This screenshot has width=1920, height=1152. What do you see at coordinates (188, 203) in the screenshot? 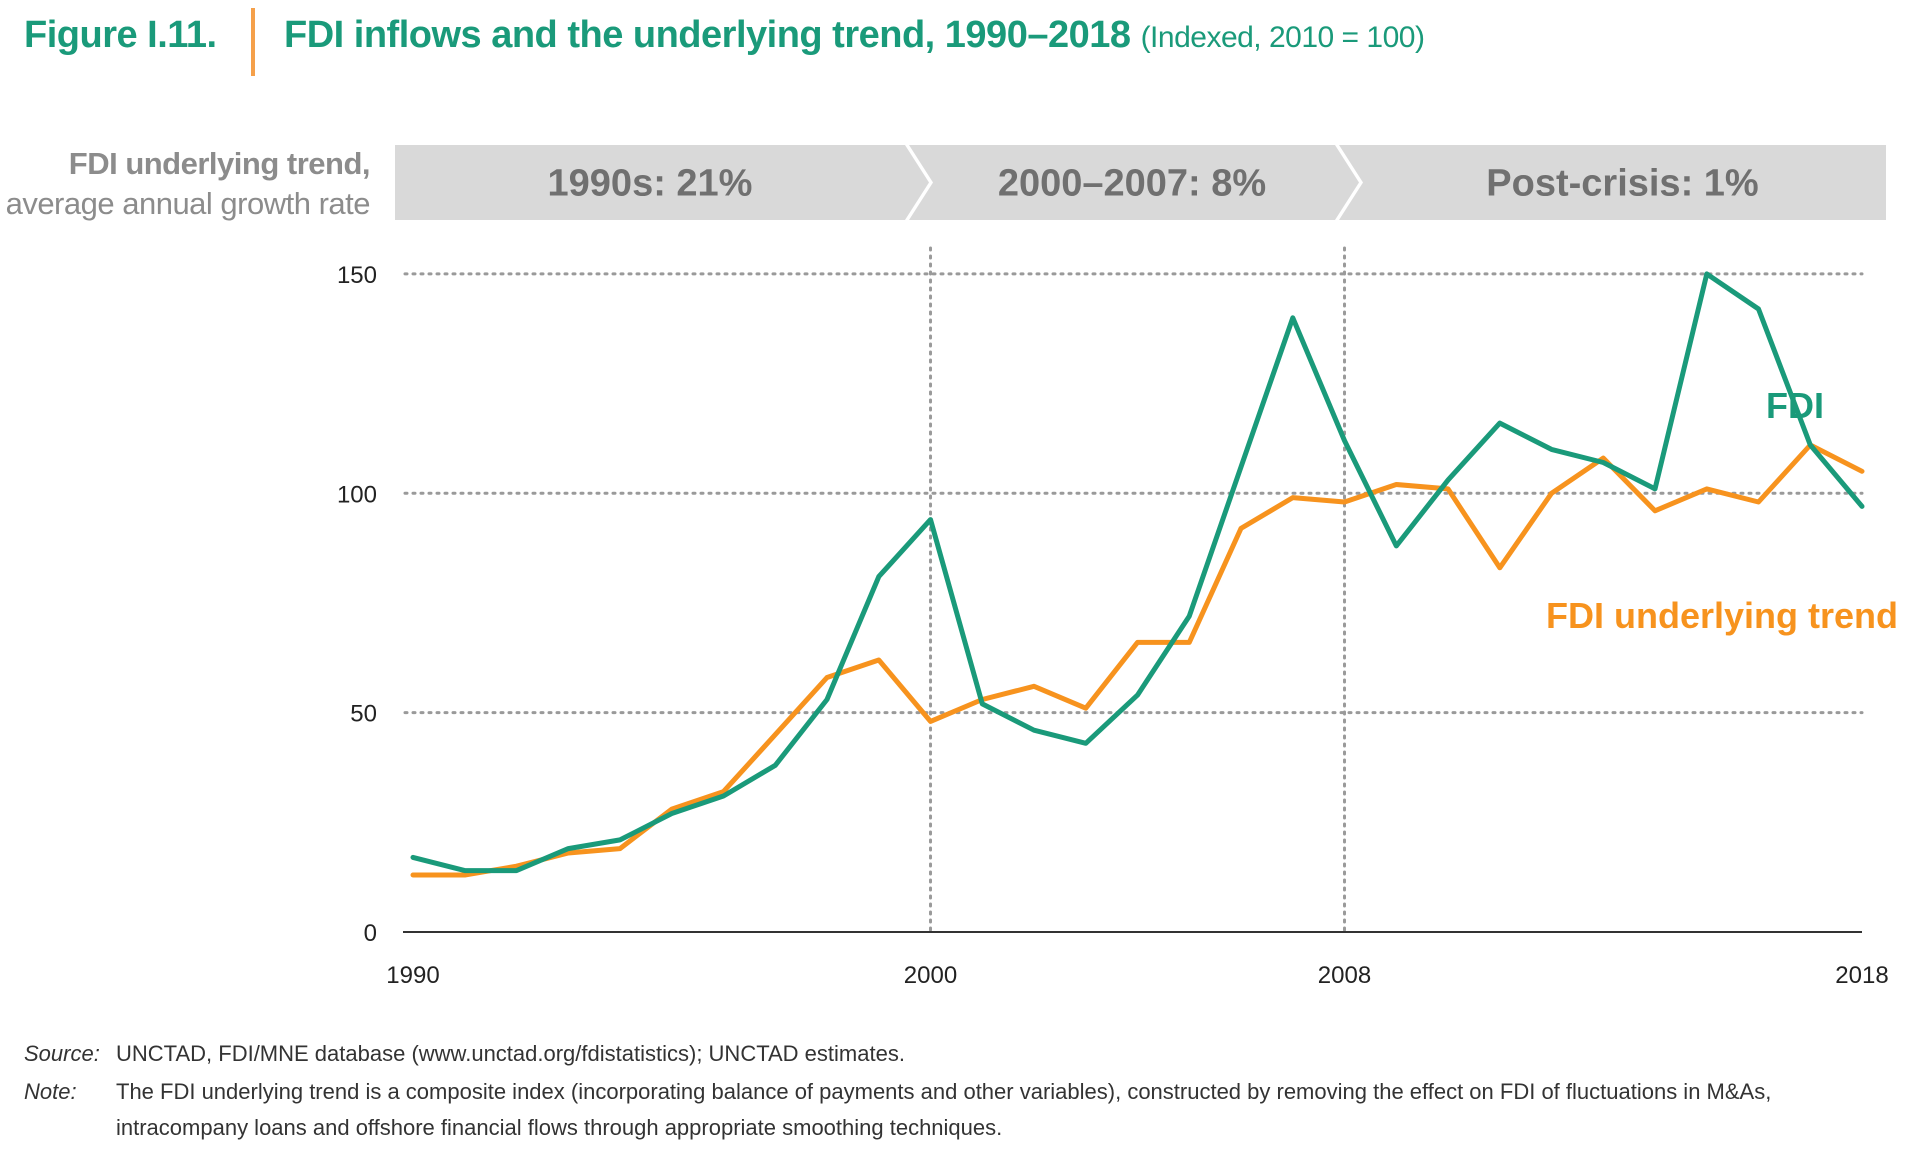
I see `growth-banner-label-line2: average annual growth rate` at bounding box center [188, 203].